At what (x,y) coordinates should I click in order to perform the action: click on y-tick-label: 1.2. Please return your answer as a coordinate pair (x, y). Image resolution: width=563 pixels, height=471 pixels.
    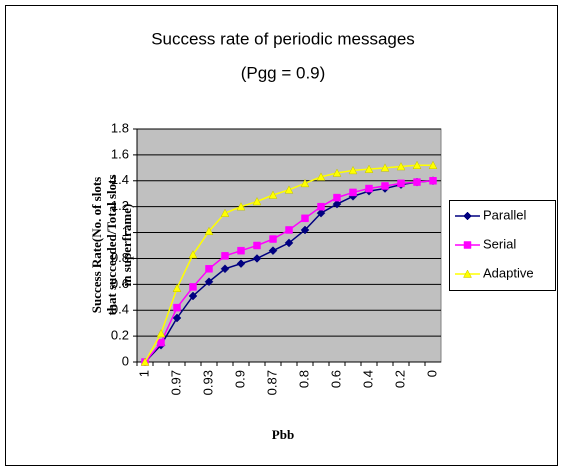
    Looking at the image, I should click on (120, 205).